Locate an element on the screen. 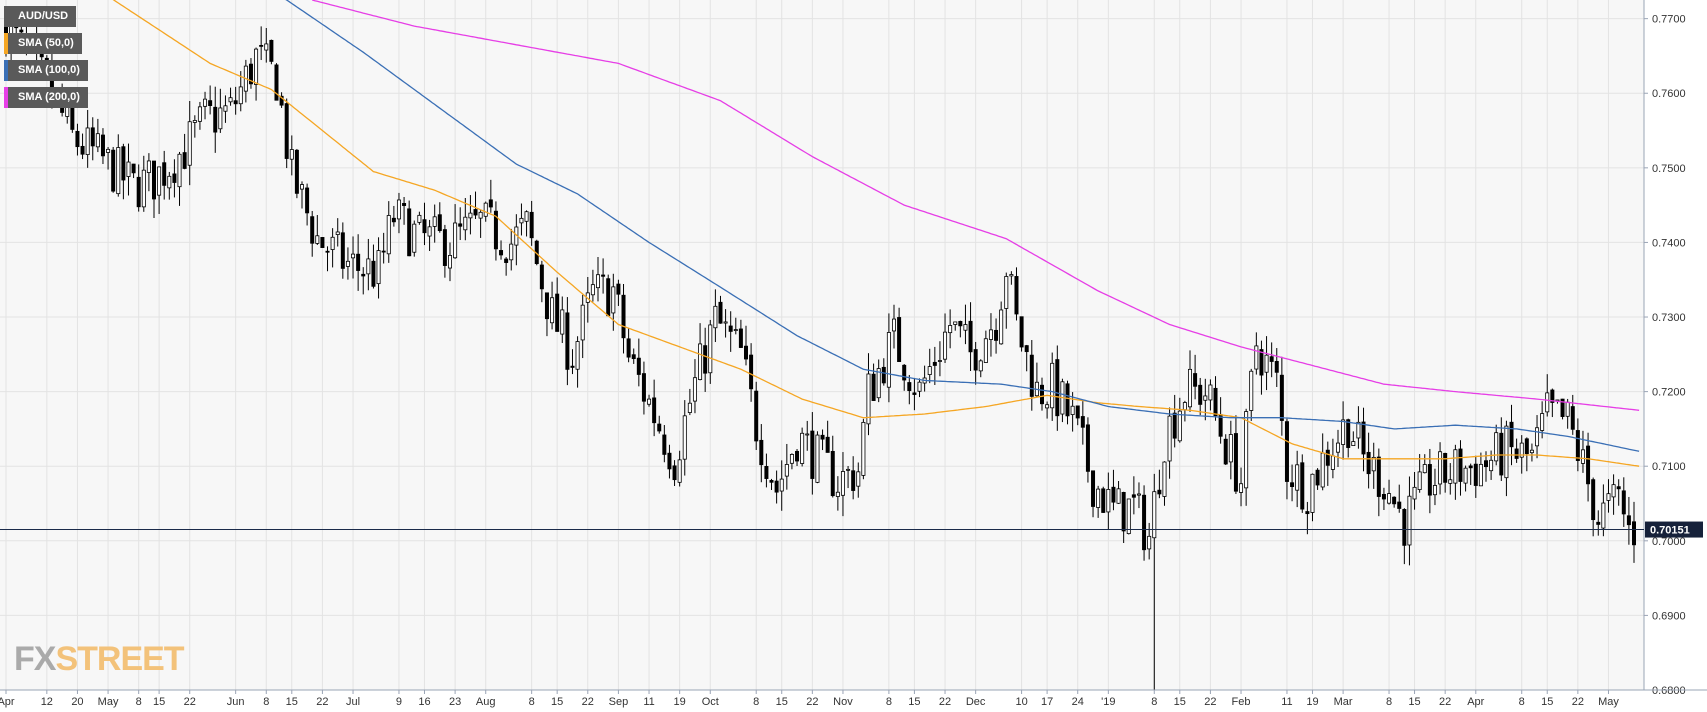 The height and width of the screenshot is (712, 1707). x-tick-label: '19 is located at coordinates (1108, 702).